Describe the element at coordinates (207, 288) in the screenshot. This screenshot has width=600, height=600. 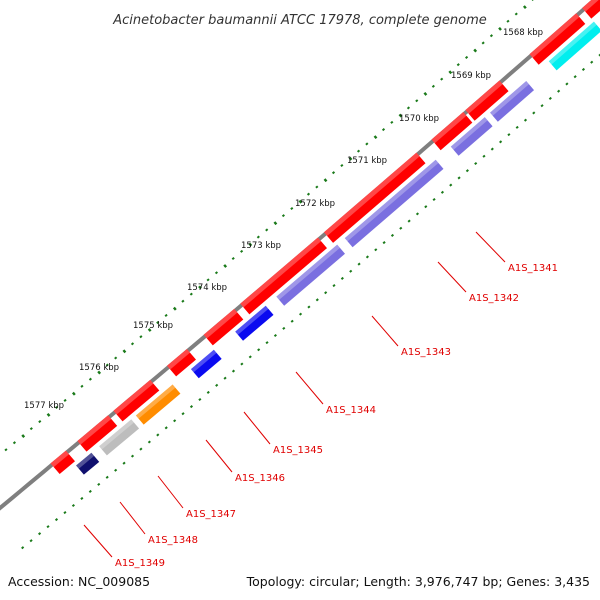
I see `scale-label: 1574 kbp` at that location.